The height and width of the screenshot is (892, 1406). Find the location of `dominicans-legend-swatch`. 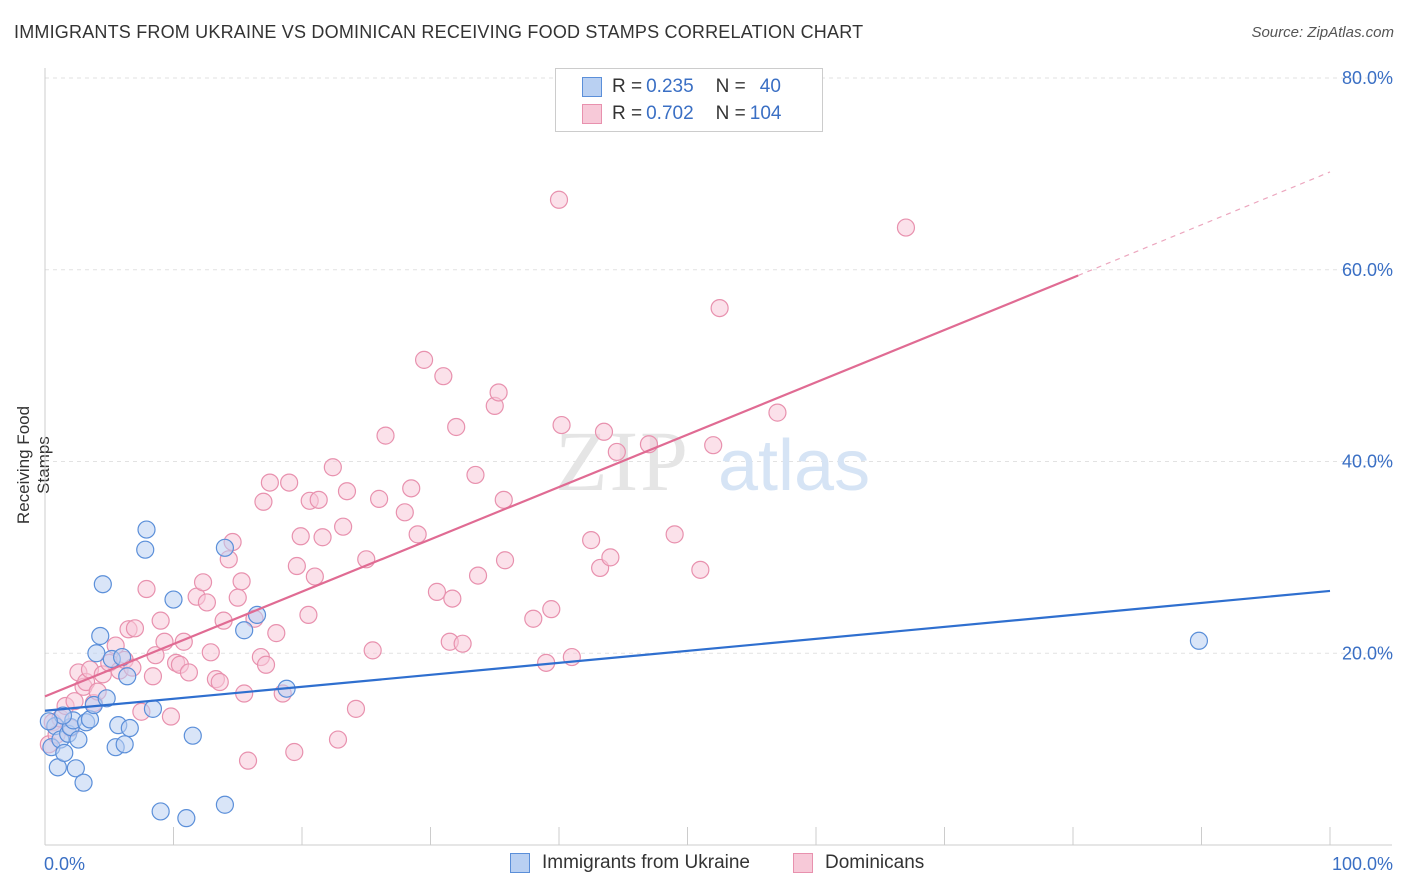

dominicans-legend-swatch is located at coordinates (803, 863).